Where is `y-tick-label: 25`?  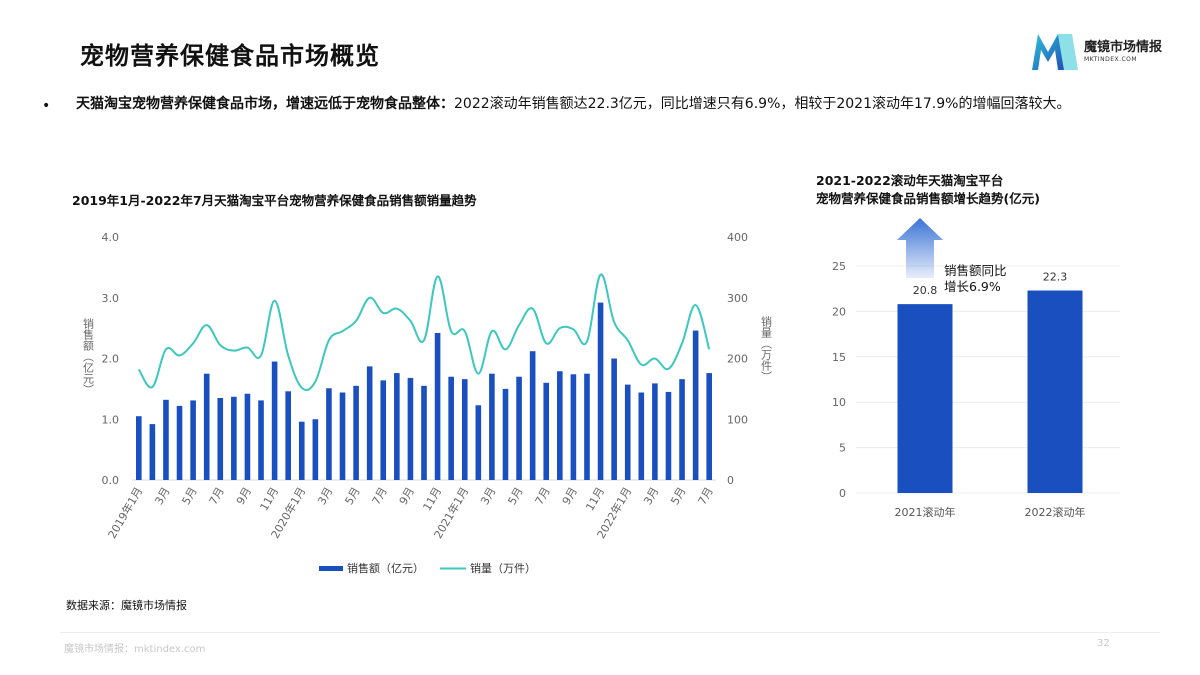
y-tick-label: 25 is located at coordinates (839, 266).